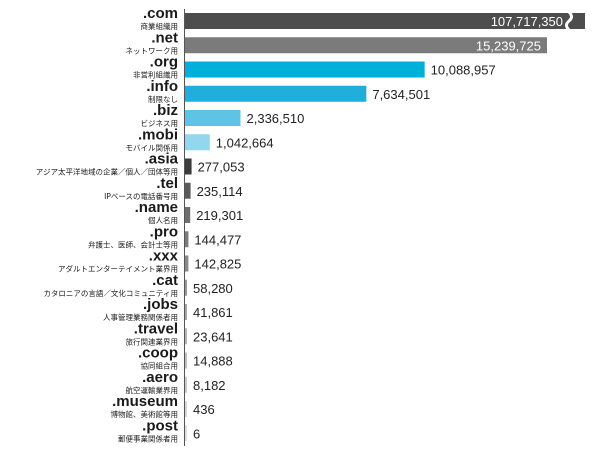 Image resolution: width=600 pixels, height=455 pixels. Describe the element at coordinates (156, 328) in the screenshot. I see `tld-label: .travel` at that location.